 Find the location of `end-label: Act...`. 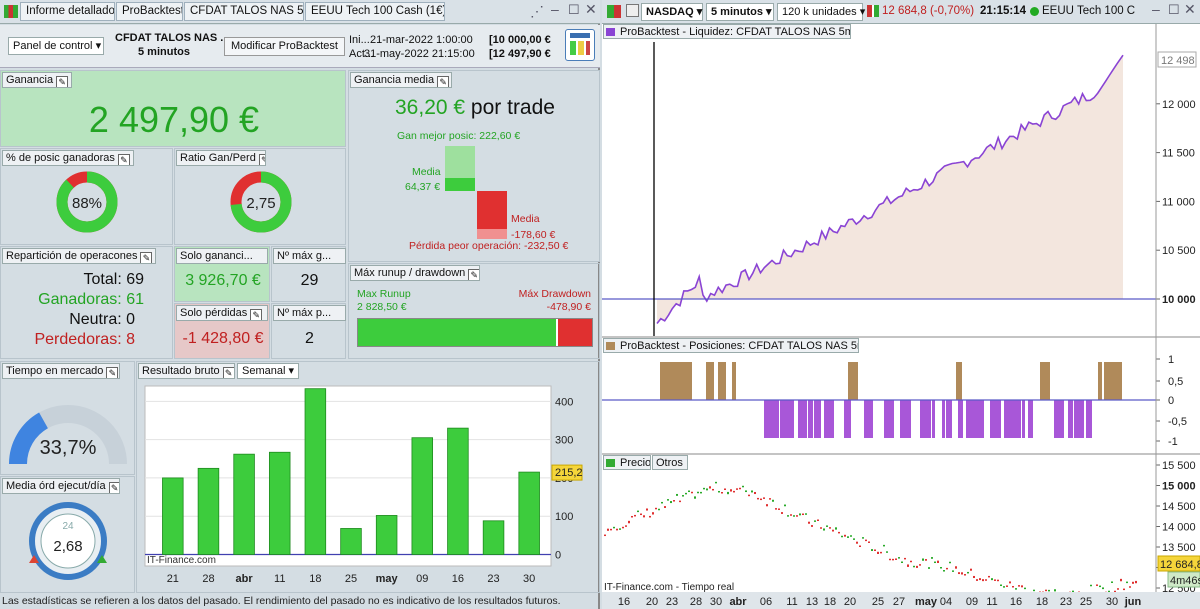

end-label: Act... is located at coordinates (362, 54).